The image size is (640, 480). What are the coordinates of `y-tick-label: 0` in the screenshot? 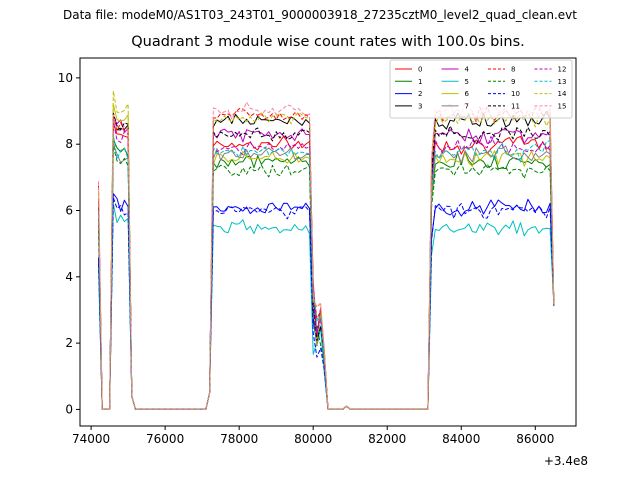 It's located at (69, 409).